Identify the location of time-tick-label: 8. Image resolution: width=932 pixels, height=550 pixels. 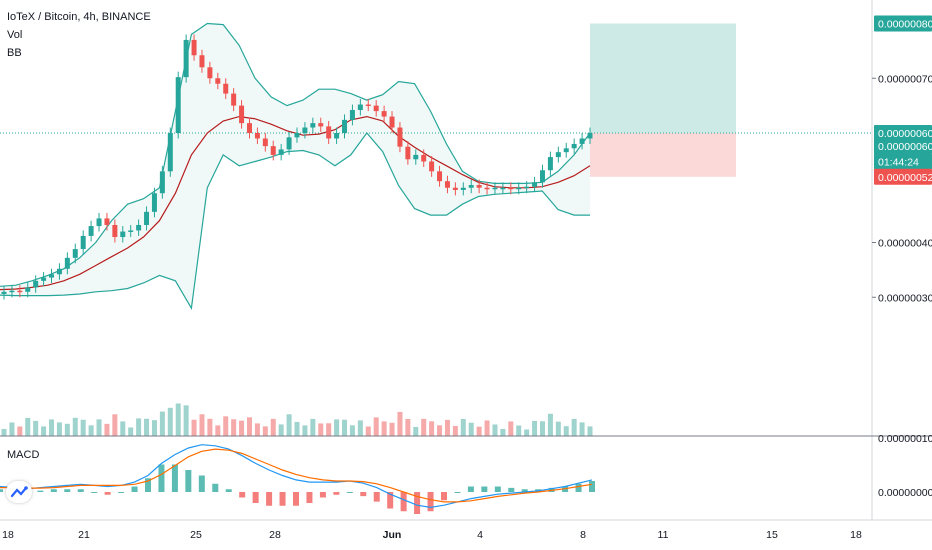
(583, 535).